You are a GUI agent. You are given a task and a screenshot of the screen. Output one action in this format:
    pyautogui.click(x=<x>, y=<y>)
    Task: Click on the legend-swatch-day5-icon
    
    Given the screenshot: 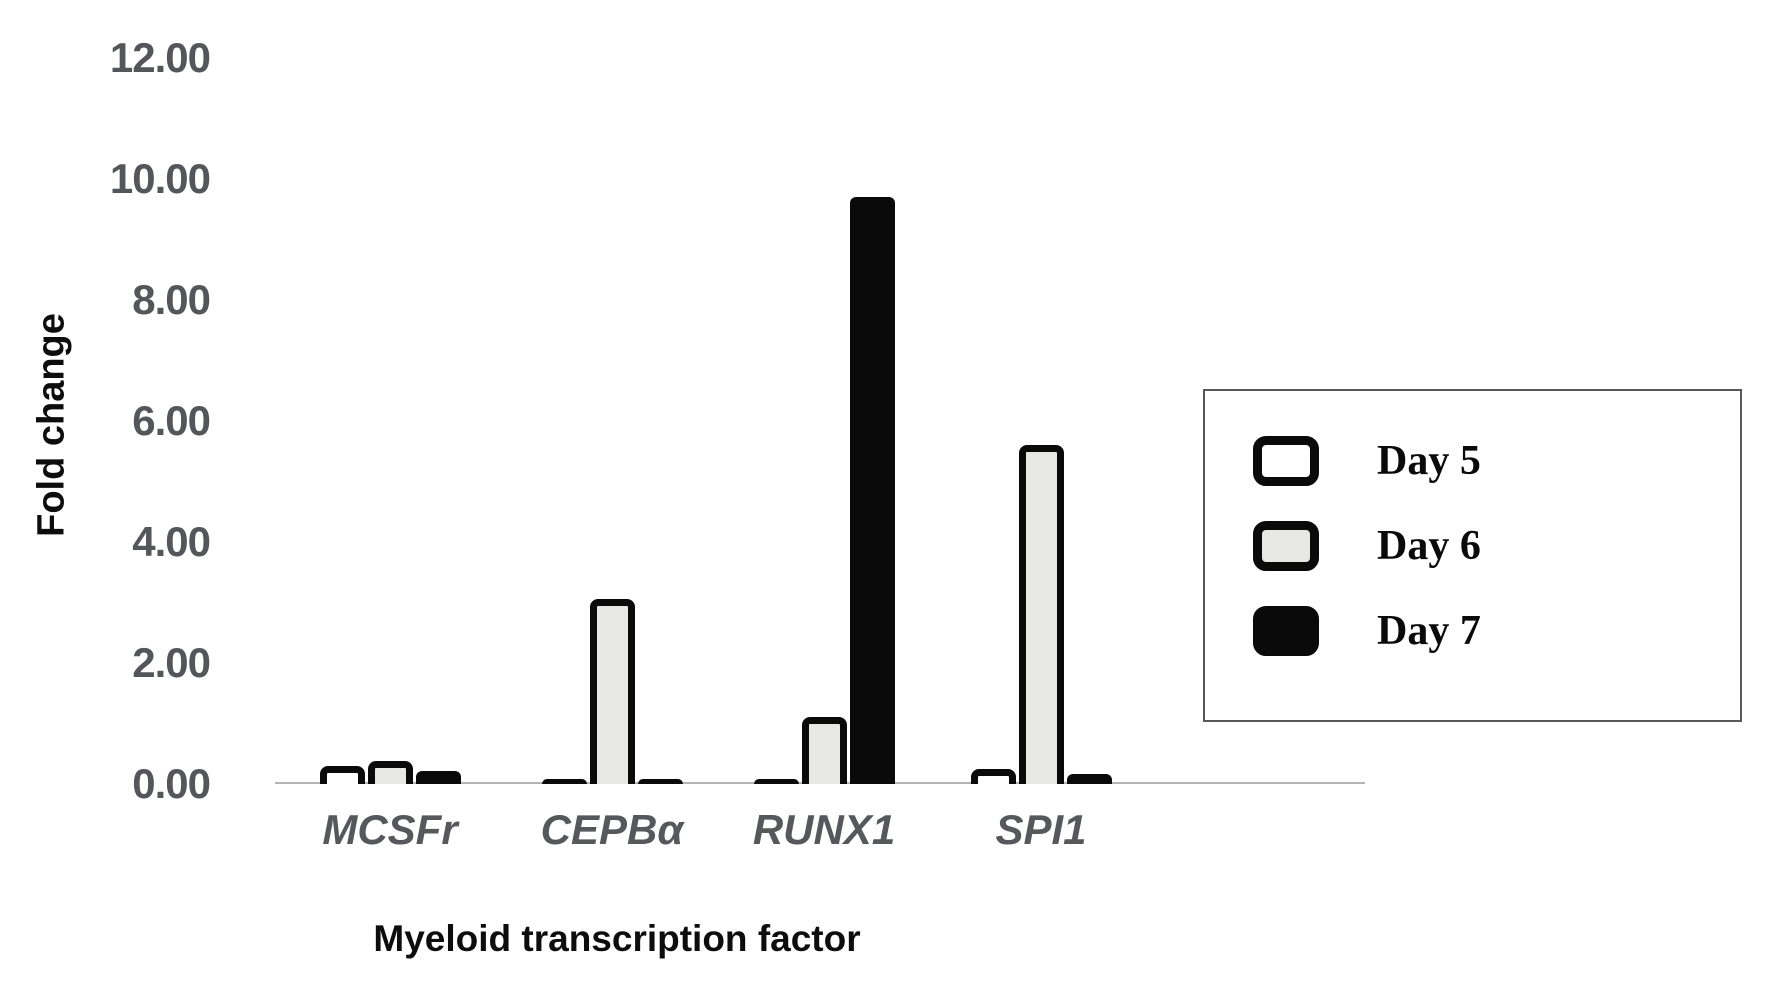 What is the action you would take?
    pyautogui.click(x=1286, y=461)
    